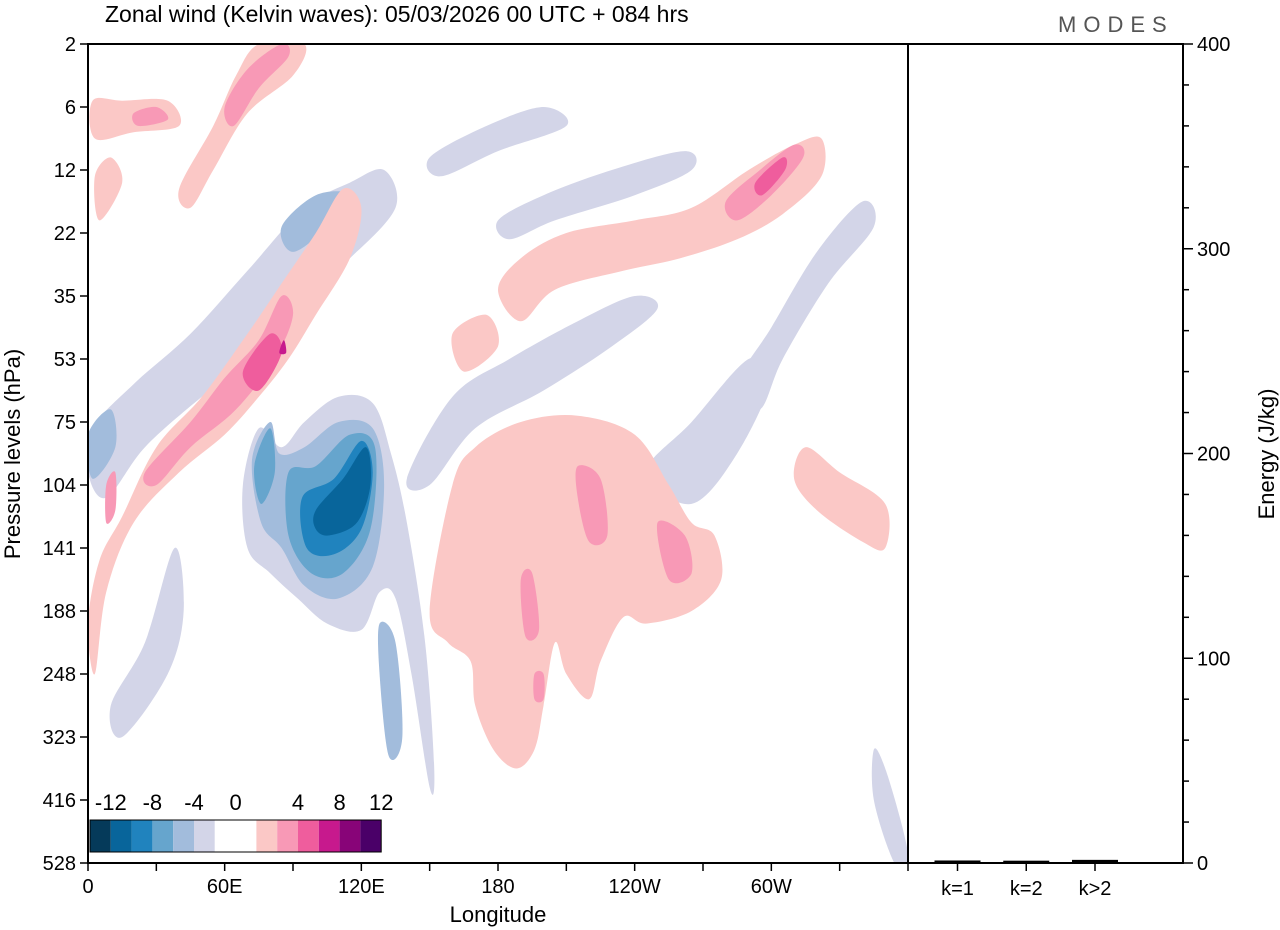 Image resolution: width=1280 pixels, height=930 pixels. What do you see at coordinates (59, 612) in the screenshot?
I see `y-tick-label: 188` at bounding box center [59, 612].